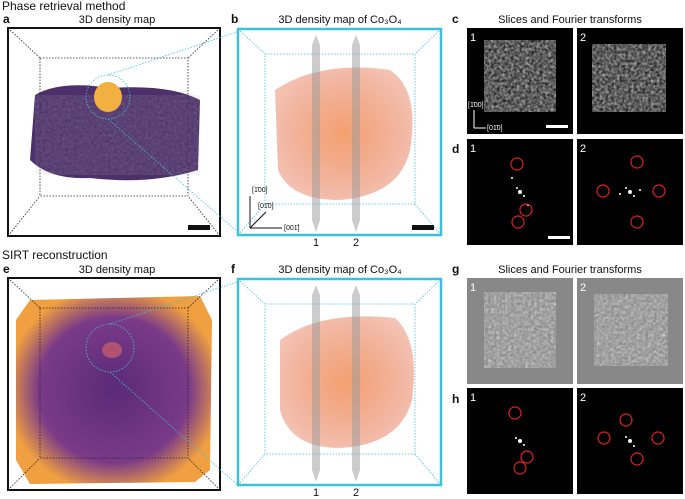 The height and width of the screenshot is (499, 685). I want to click on panel-letter: f, so click(233, 269).